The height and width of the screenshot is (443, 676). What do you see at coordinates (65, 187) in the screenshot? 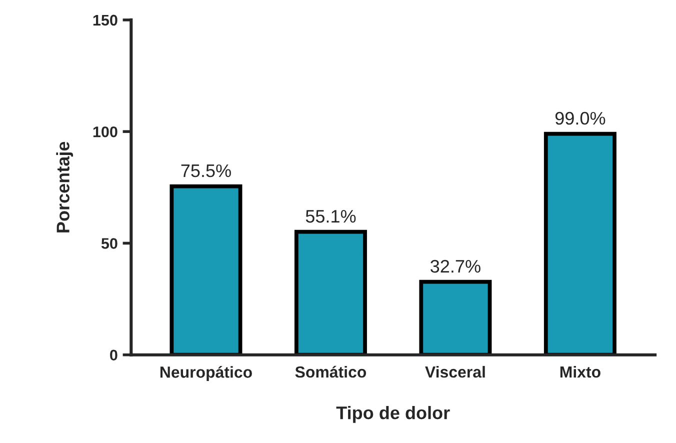
I see `y-axis-title: Porcentaje` at bounding box center [65, 187].